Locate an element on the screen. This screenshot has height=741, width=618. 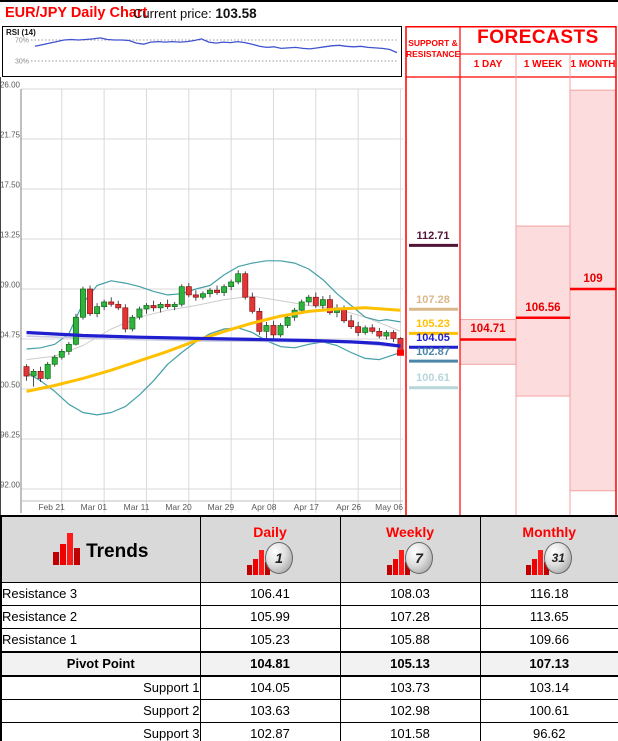
forecast-value: 109 is located at coordinates (593, 279).